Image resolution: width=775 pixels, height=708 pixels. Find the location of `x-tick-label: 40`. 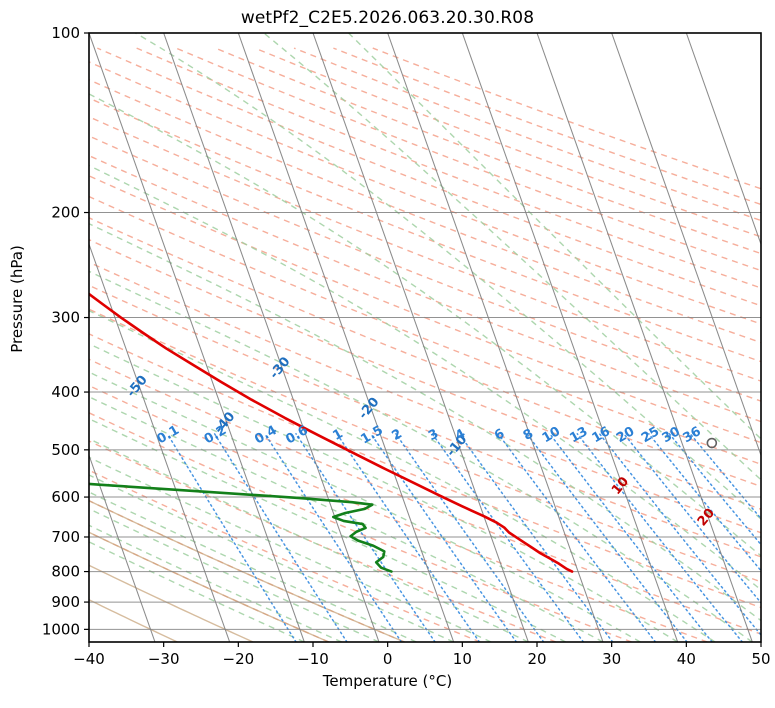

x-tick-label: 40 is located at coordinates (686, 659).